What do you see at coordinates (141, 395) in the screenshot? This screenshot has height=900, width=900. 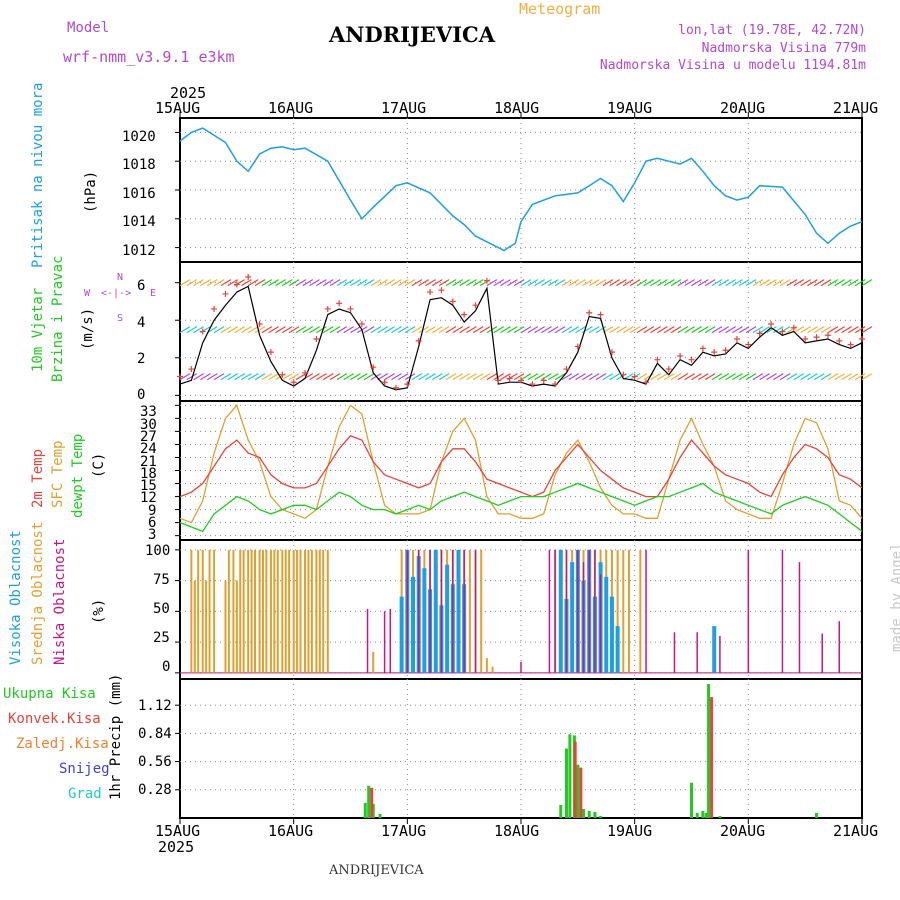 I see `wind-tick-0: 0` at bounding box center [141, 395].